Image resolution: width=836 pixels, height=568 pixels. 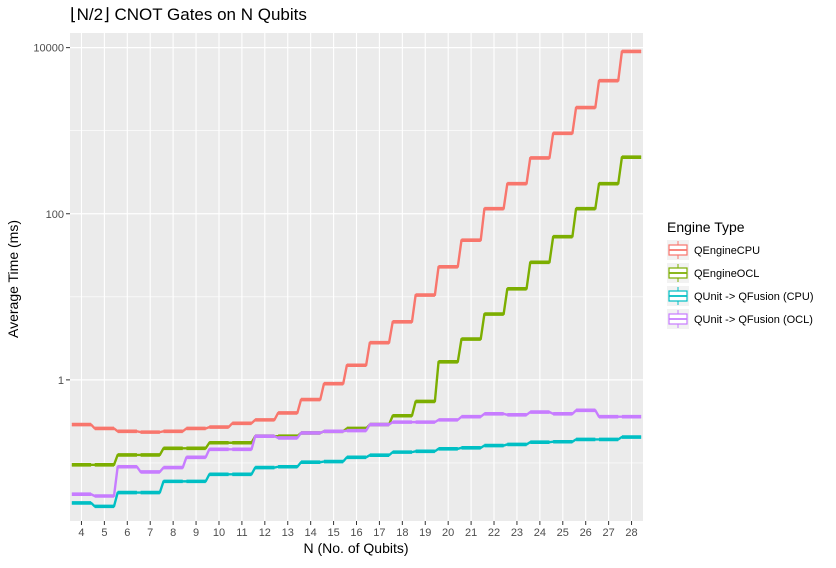 What do you see at coordinates (631, 533) in the screenshot?
I see `x-tick-label: 28` at bounding box center [631, 533].